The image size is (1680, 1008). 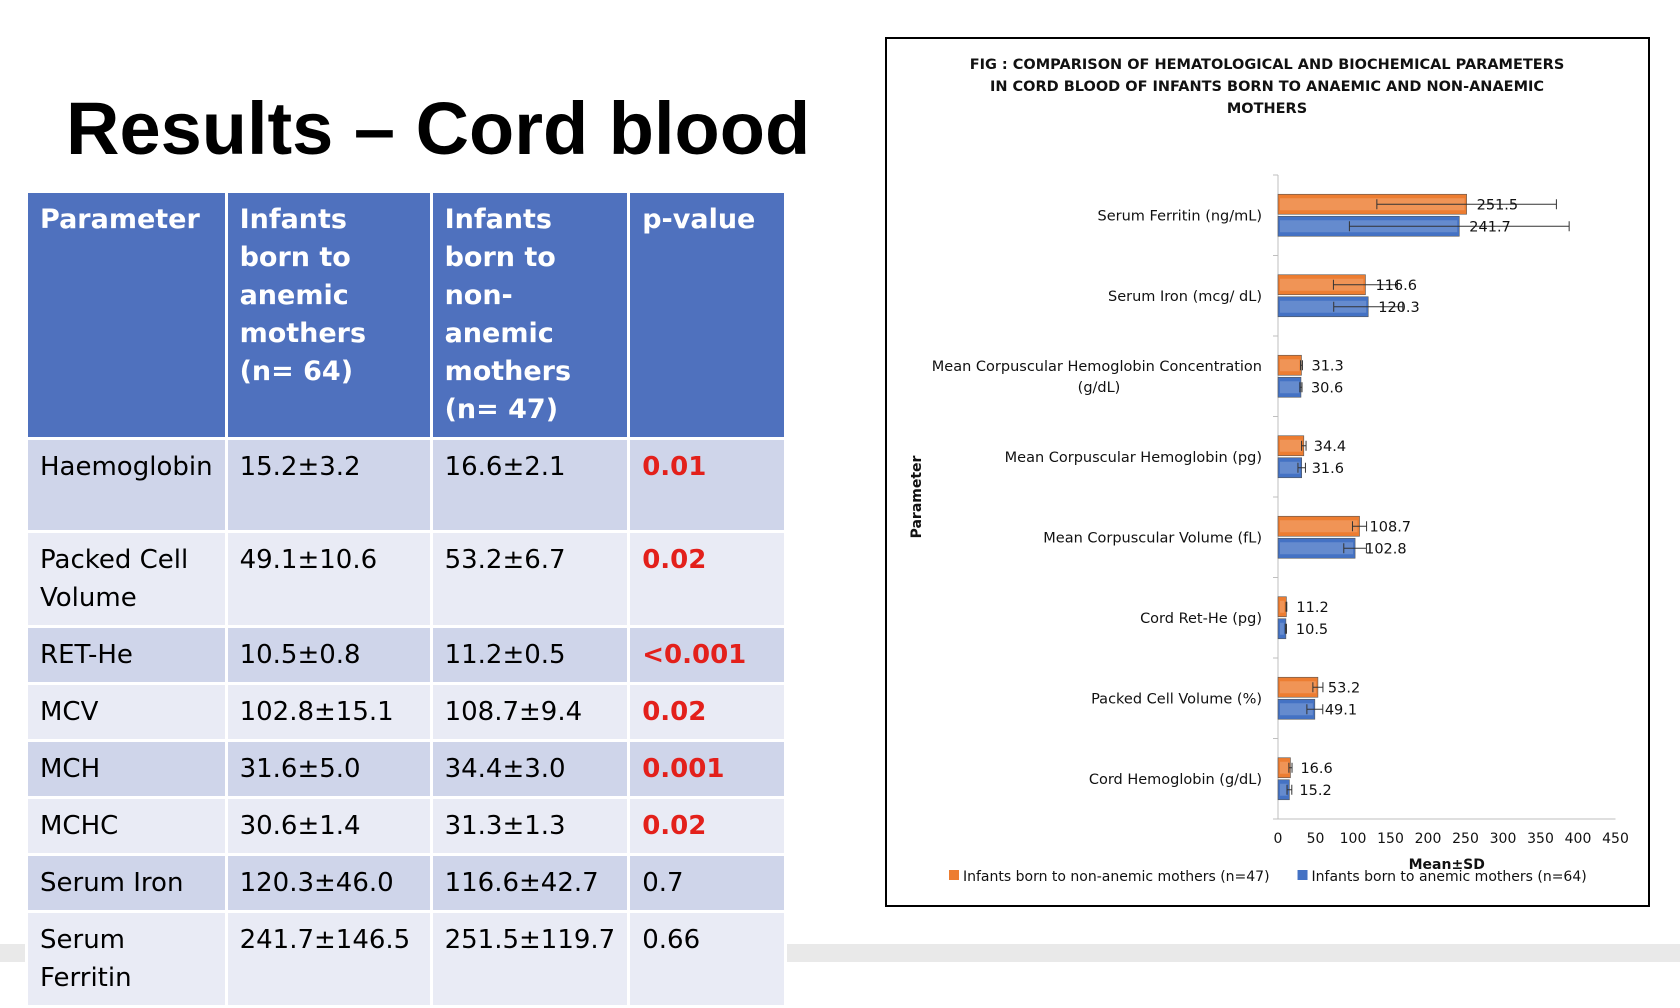 What do you see at coordinates (1498, 205) in the screenshot?
I see `data-label: 251.5` at bounding box center [1498, 205].